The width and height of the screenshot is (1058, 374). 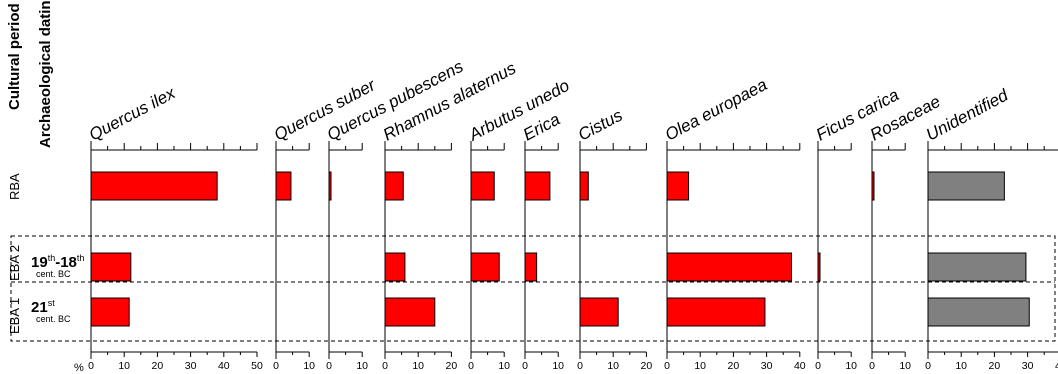 What do you see at coordinates (79, 368) in the screenshot?
I see `axis-unit-label: %` at bounding box center [79, 368].